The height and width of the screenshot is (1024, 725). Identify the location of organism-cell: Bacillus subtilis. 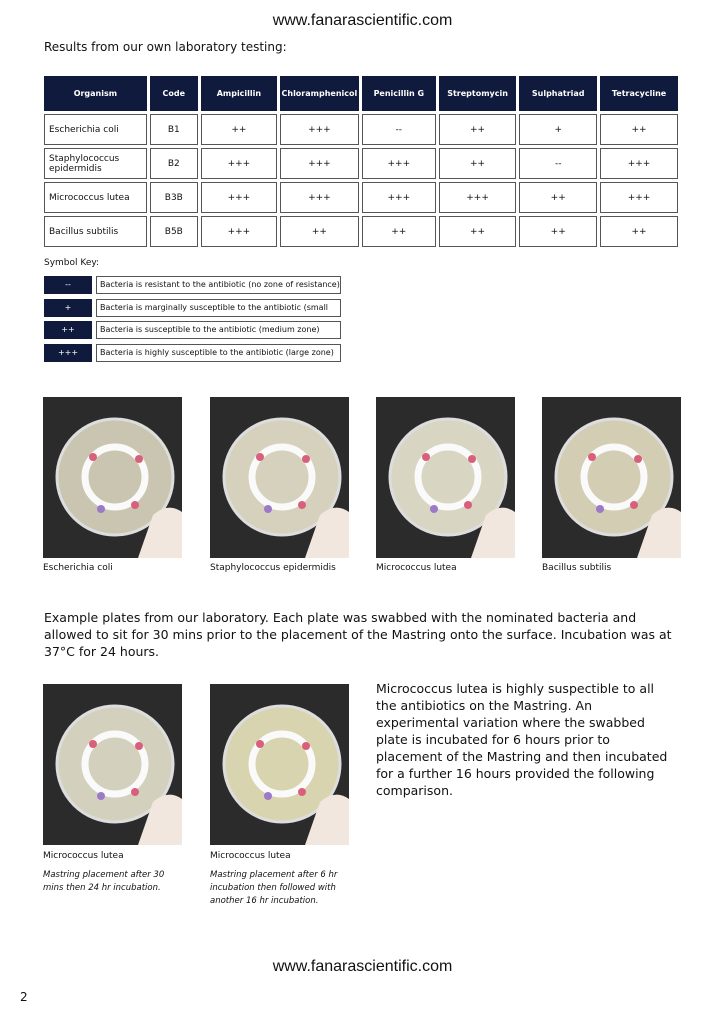
(95, 231).